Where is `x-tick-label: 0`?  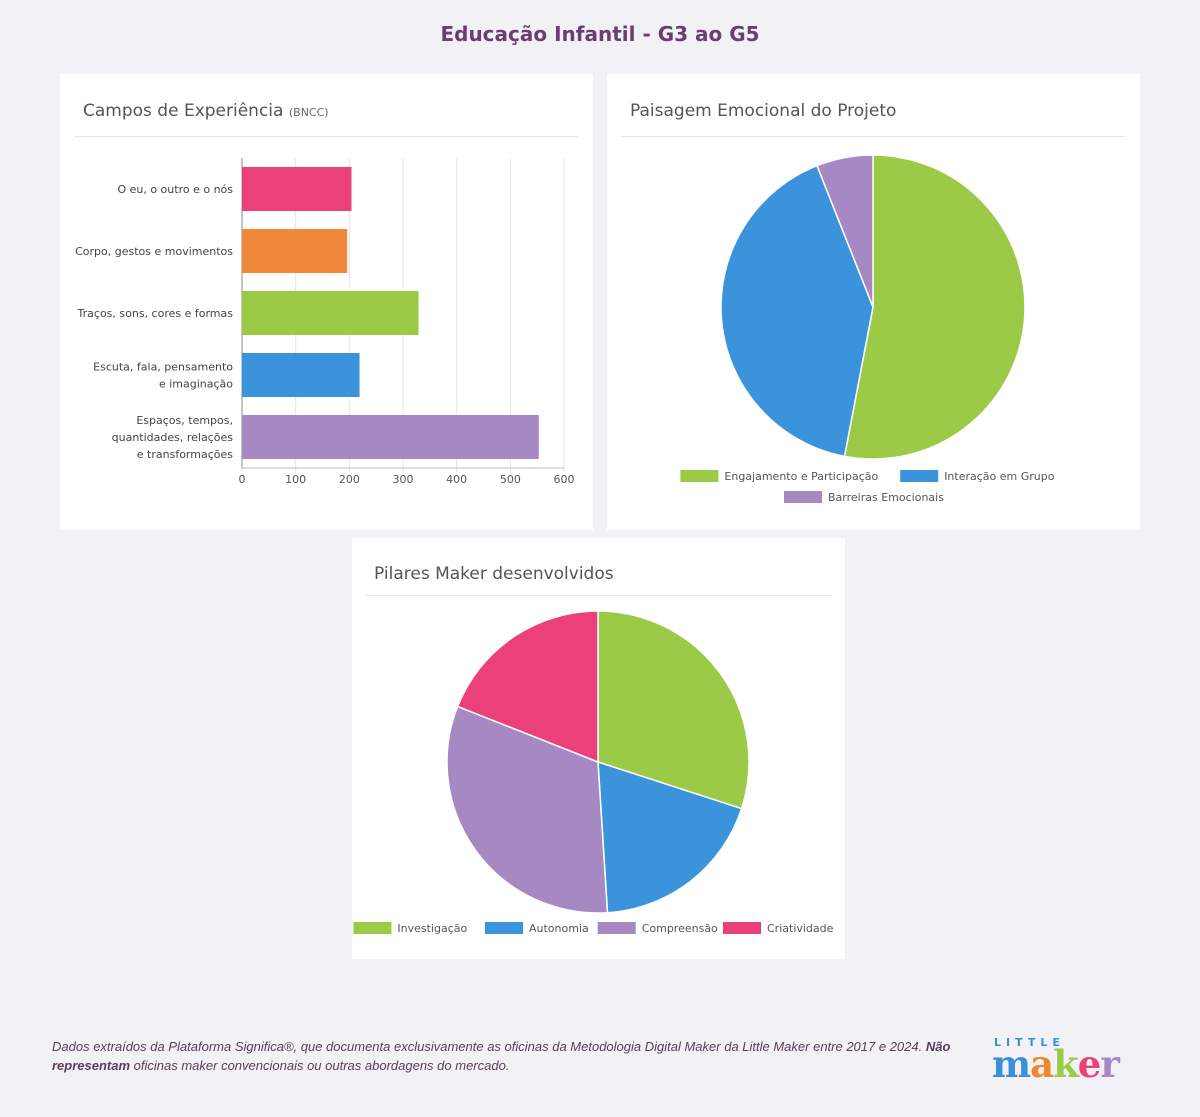
x-tick-label: 0 is located at coordinates (242, 479).